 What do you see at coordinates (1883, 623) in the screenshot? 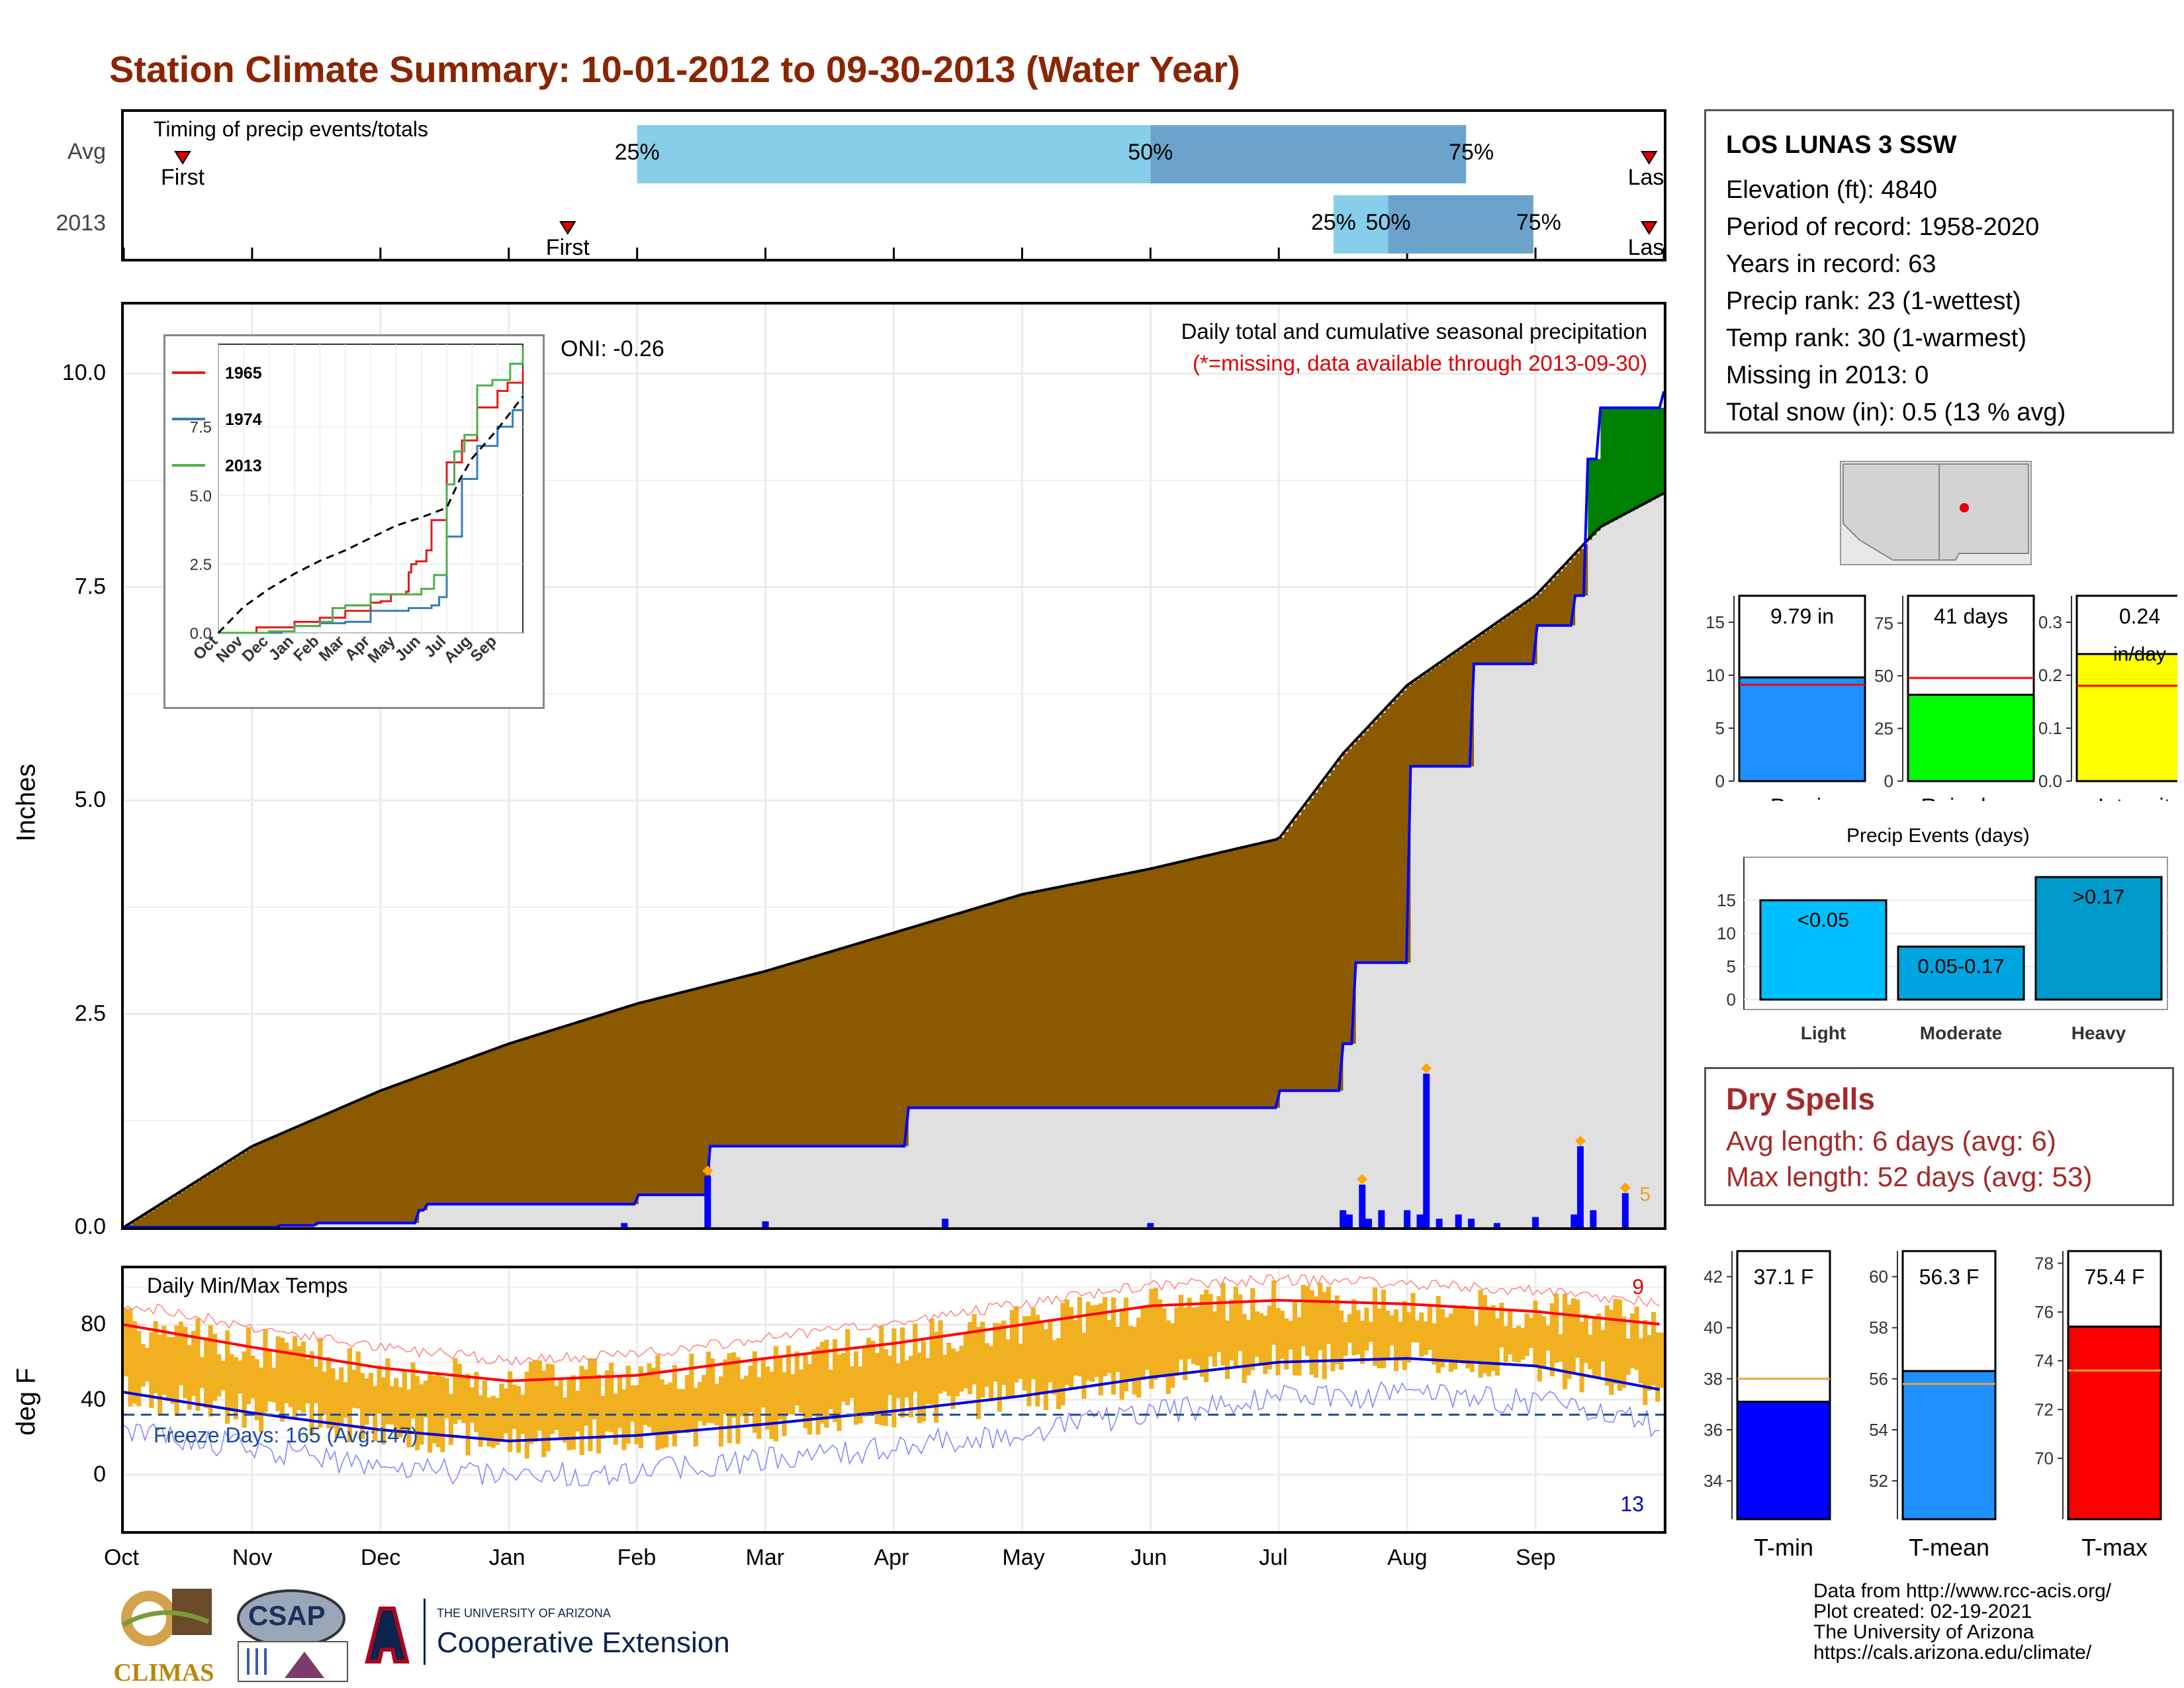
I see `precip-stat-1-tick-label: 75` at bounding box center [1883, 623].